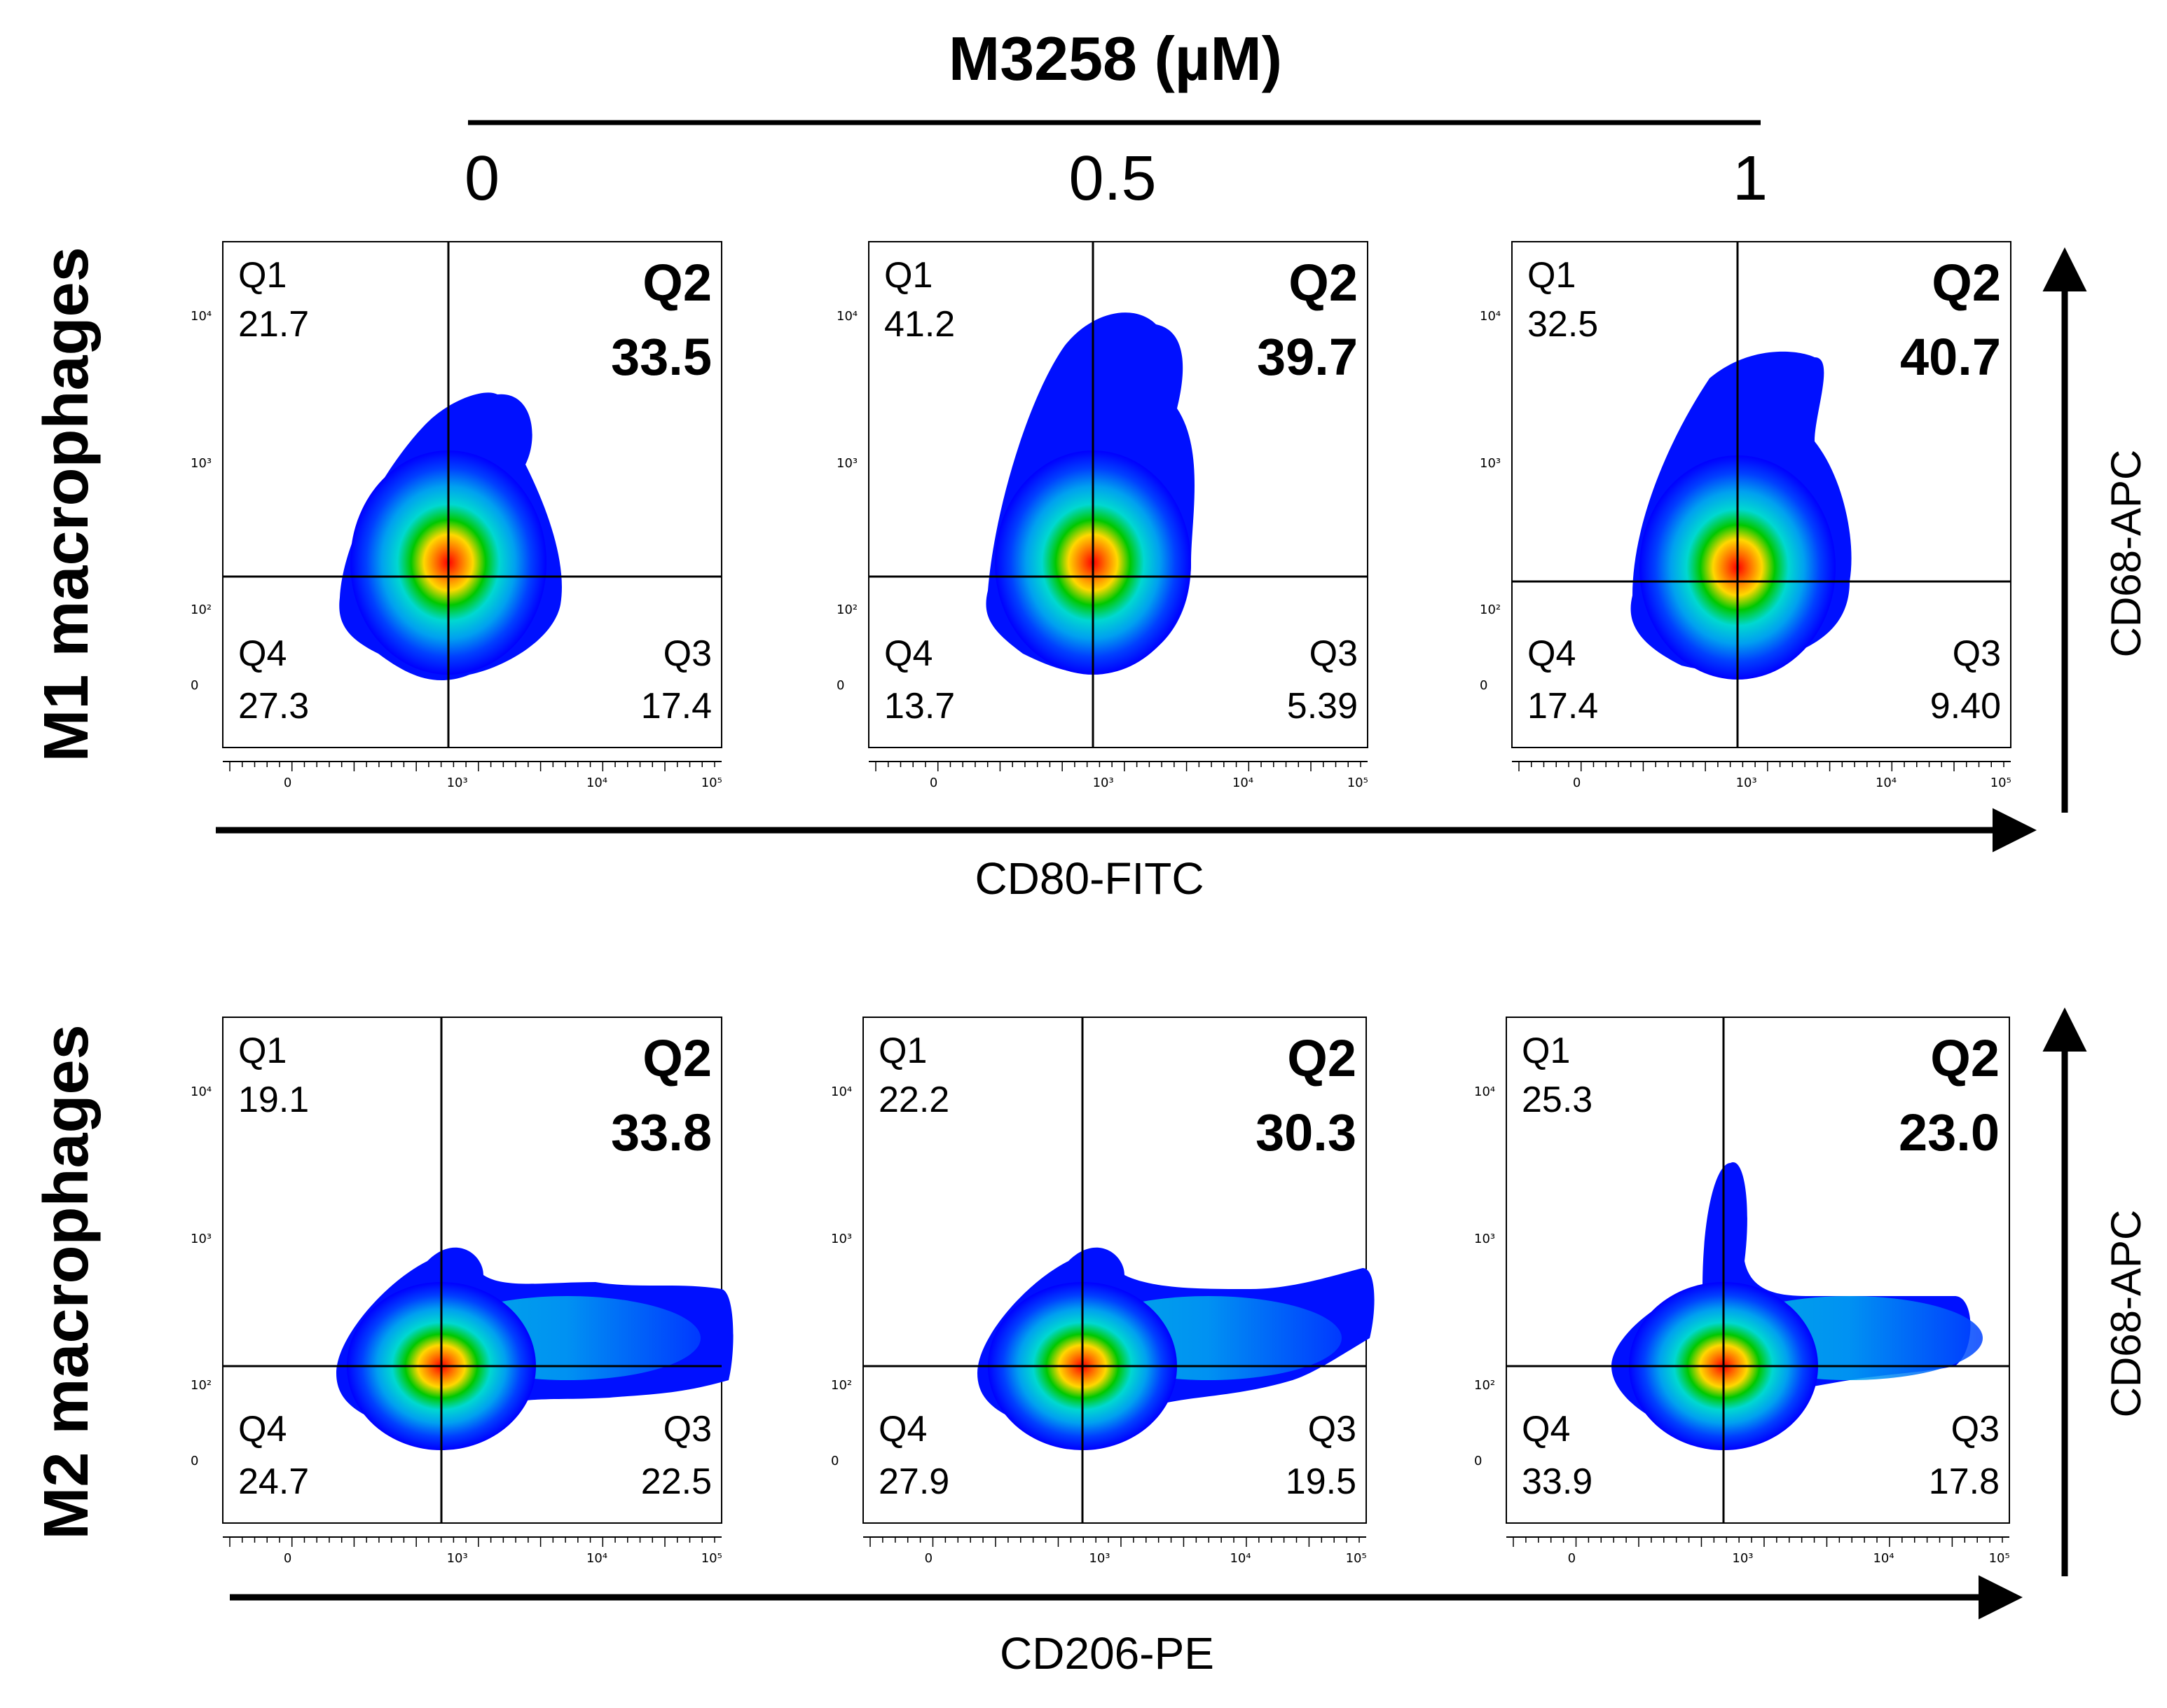 The height and width of the screenshot is (1708, 2167). What do you see at coordinates (1563, 324) in the screenshot?
I see `q1-value: 32.5` at bounding box center [1563, 324].